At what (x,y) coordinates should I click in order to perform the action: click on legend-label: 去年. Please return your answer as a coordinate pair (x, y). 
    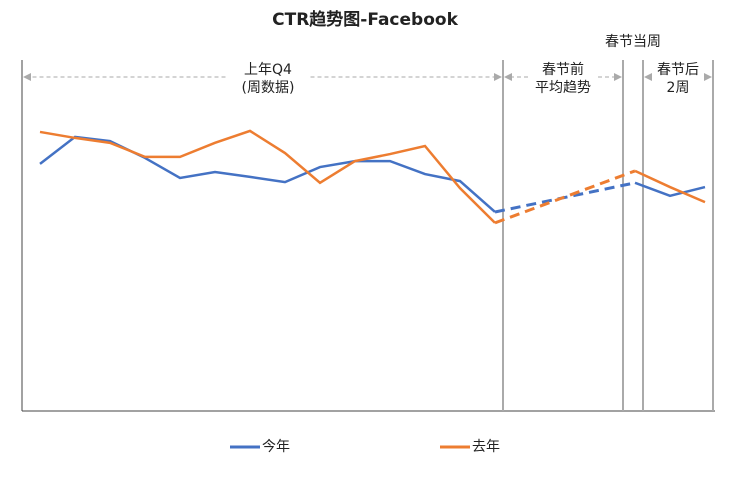
    Looking at the image, I should click on (486, 447).